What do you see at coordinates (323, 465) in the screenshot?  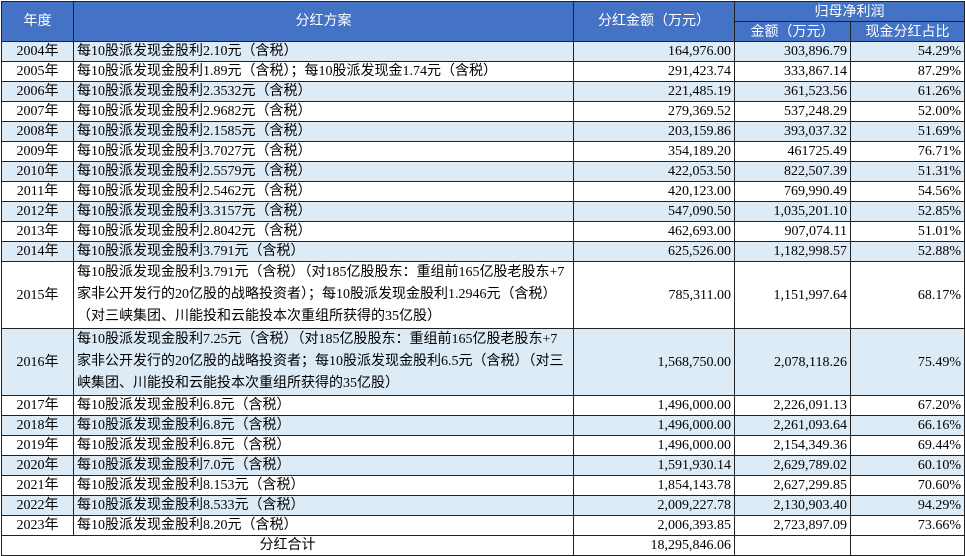 I see `cell-plan: 每10股派发现金股利7.0元（含税）` at bounding box center [323, 465].